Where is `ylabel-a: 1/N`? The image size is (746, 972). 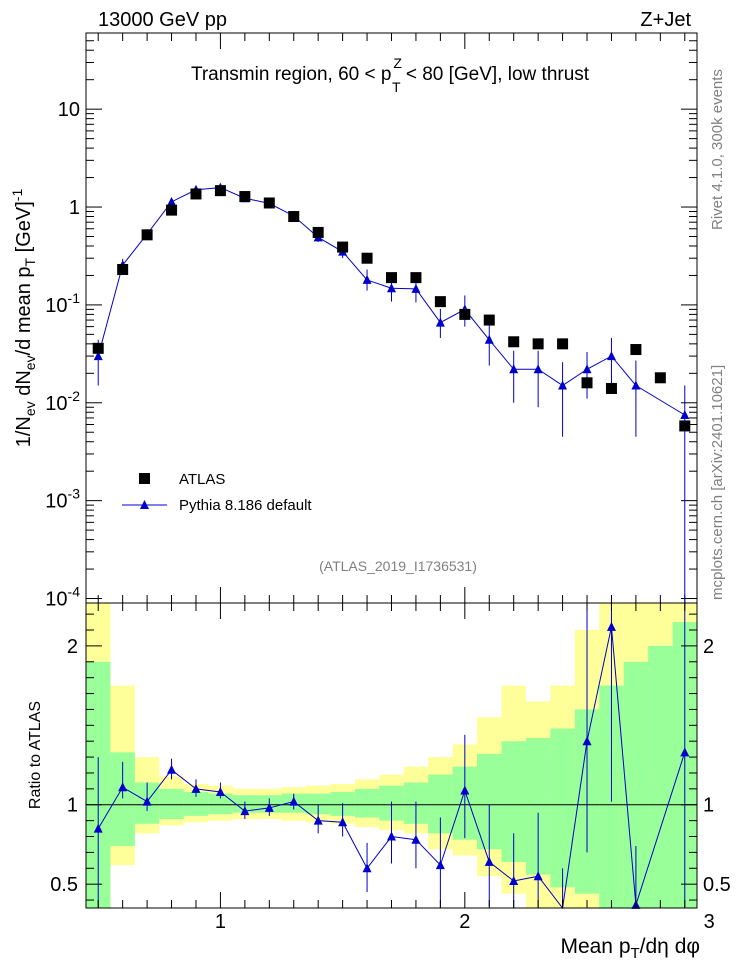 ylabel-a: 1/N is located at coordinates (24, 431).